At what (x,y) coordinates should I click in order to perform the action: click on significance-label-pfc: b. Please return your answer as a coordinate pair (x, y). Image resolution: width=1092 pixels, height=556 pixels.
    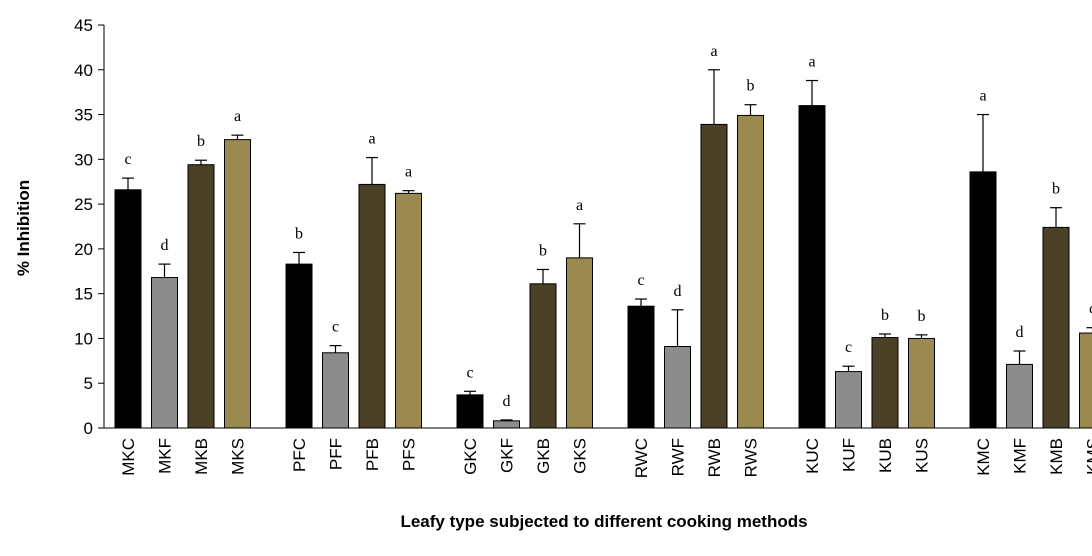
    Looking at the image, I should click on (299, 233).